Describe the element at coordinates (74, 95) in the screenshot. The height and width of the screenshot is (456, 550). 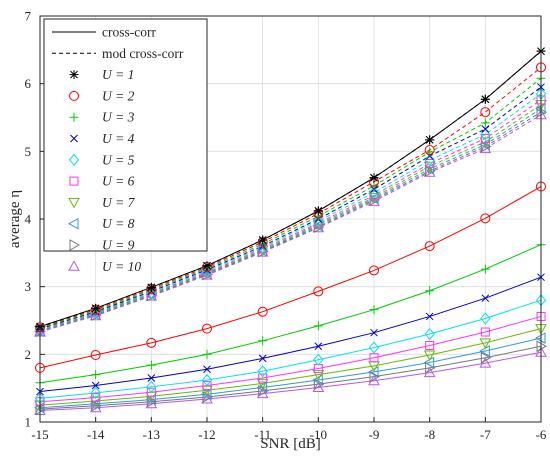
I see `legend-marker-u2` at that location.